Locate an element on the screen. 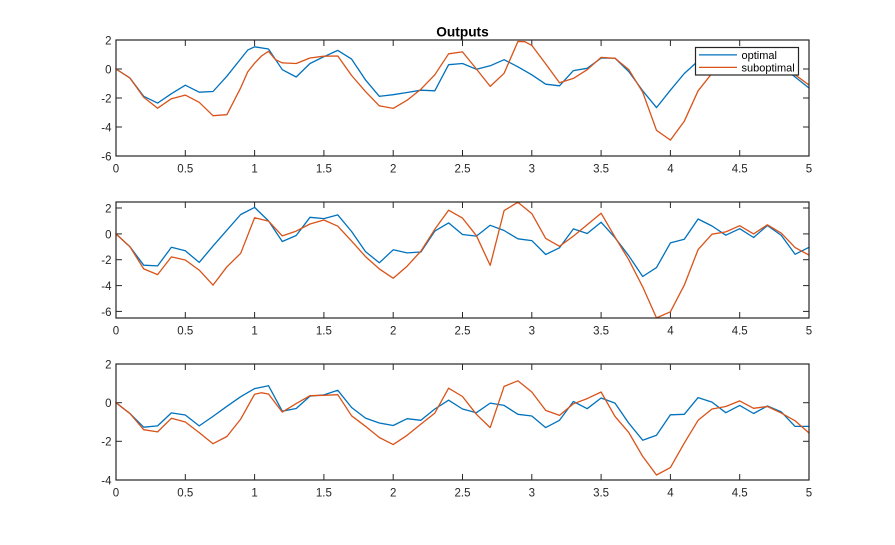 This screenshot has width=895, height=545. svg-text: suboptimal is located at coordinates (768, 68).